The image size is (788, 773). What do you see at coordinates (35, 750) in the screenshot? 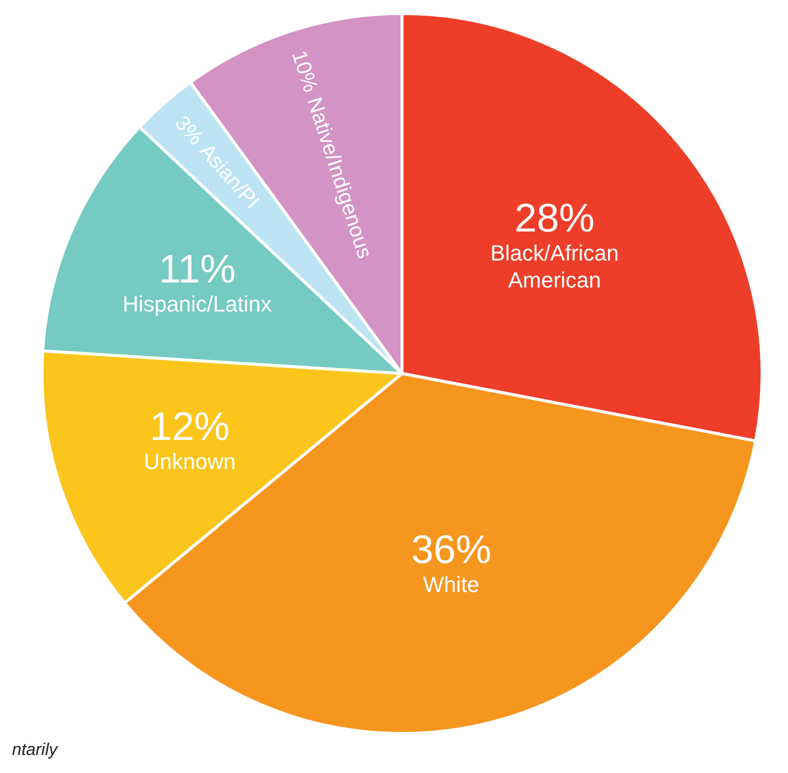
I see `text: ntarily` at bounding box center [35, 750].